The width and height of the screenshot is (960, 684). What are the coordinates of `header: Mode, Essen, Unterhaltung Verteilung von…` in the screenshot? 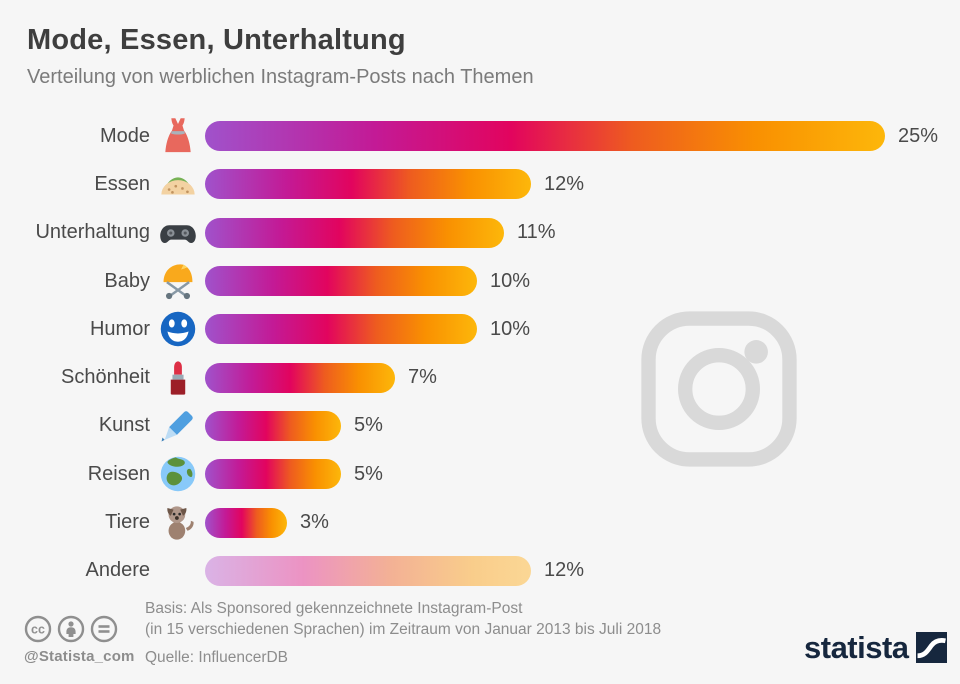 It's located at (280, 56).